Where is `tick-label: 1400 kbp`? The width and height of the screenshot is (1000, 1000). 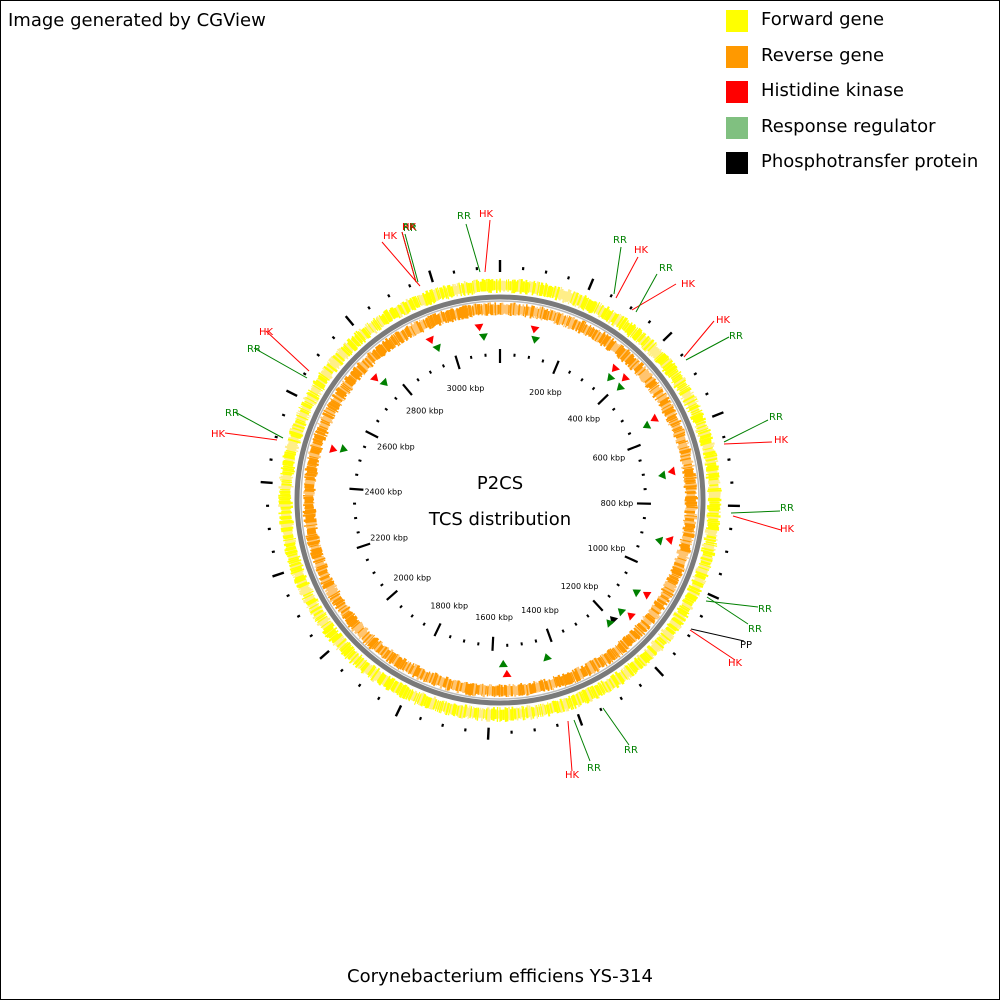
tick-label: 1400 kbp is located at coordinates (540, 610).